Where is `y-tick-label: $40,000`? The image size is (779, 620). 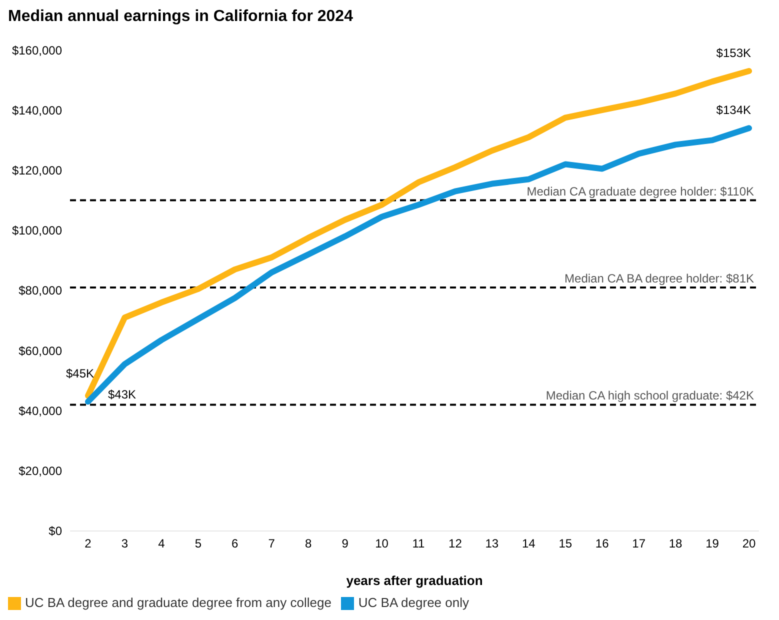 y-tick-label: $40,000 is located at coordinates (40, 411).